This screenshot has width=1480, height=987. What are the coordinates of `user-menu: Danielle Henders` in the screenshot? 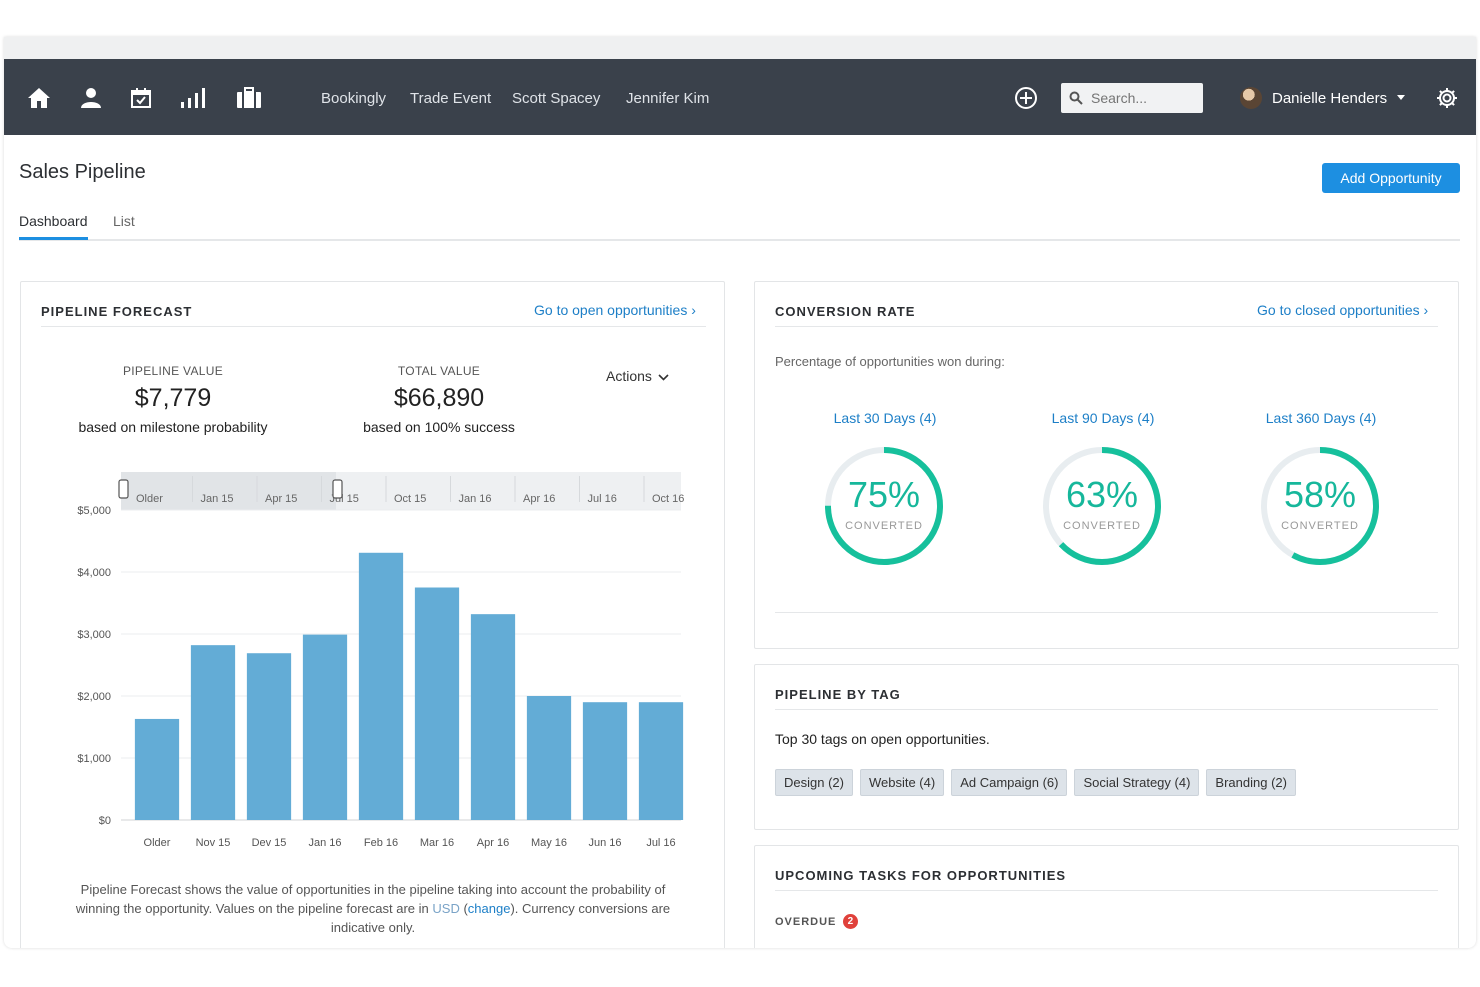 It's located at (1323, 98).